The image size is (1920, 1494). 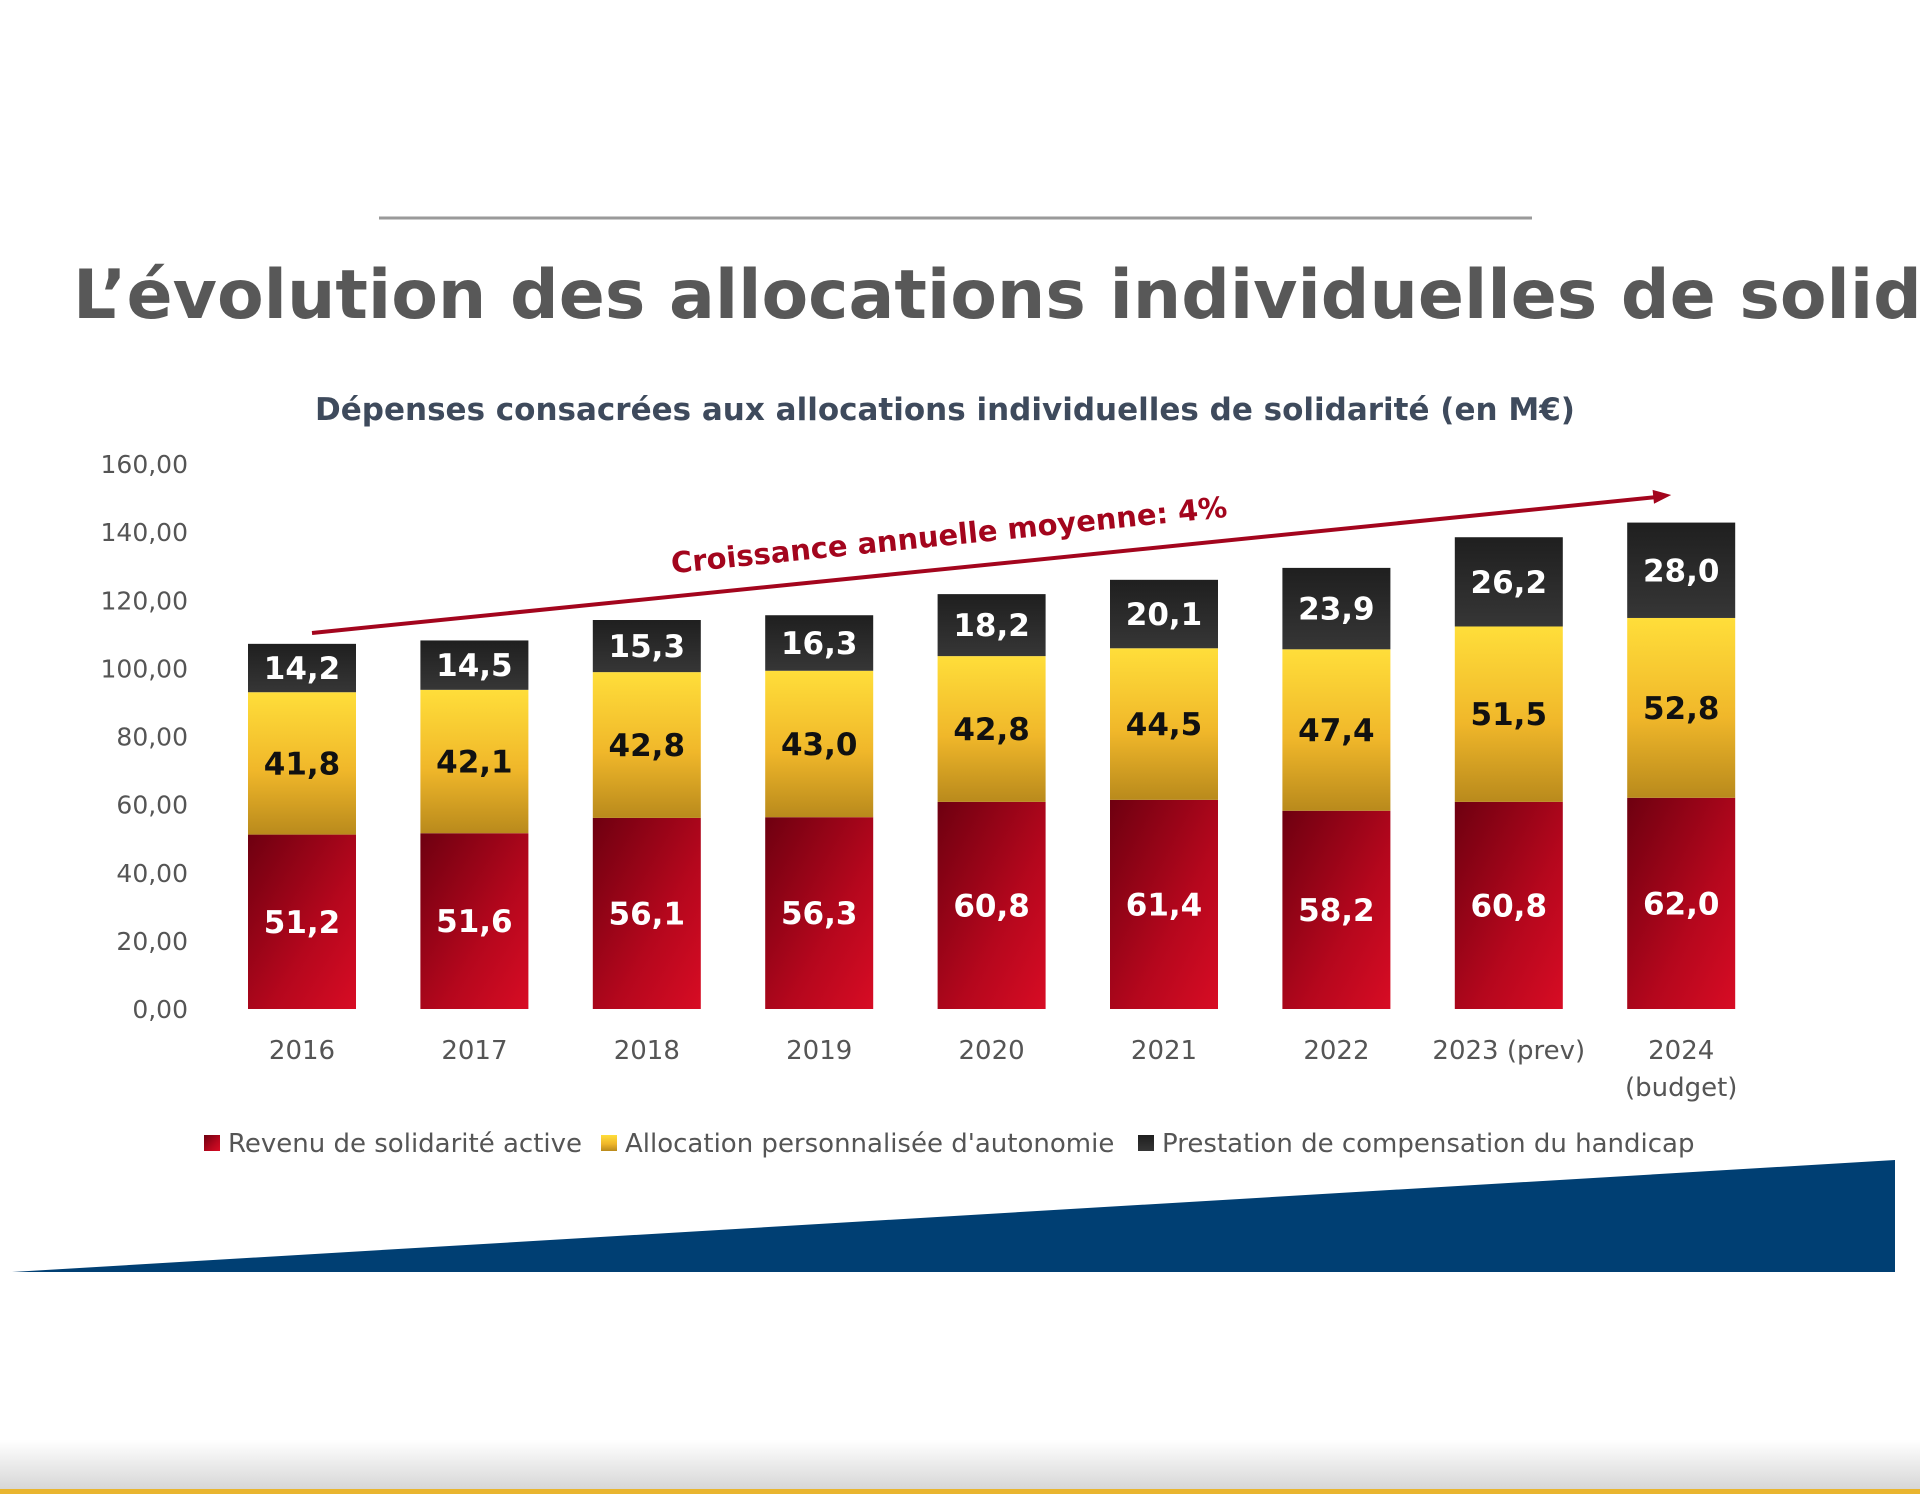 I want to click on data-label: 62,0, so click(x=1681, y=904).